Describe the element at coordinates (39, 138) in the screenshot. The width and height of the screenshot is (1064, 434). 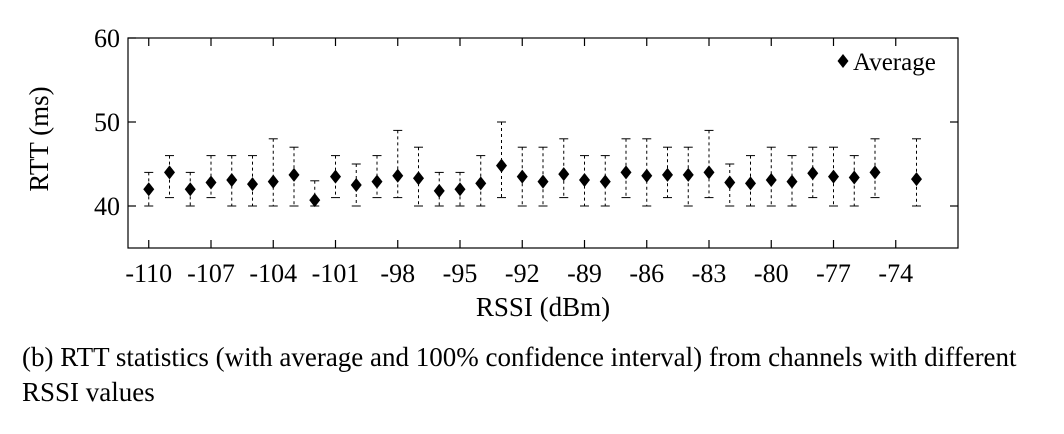
I see `y-axis-label: RTT (ms)` at that location.